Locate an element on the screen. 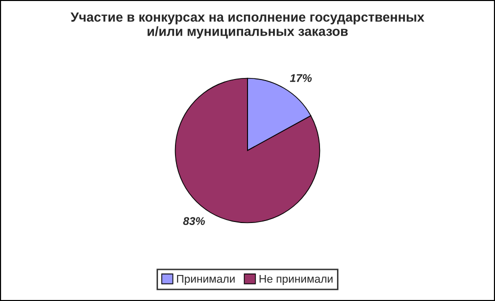 This screenshot has height=301, width=495. data-label: 83% is located at coordinates (194, 221).